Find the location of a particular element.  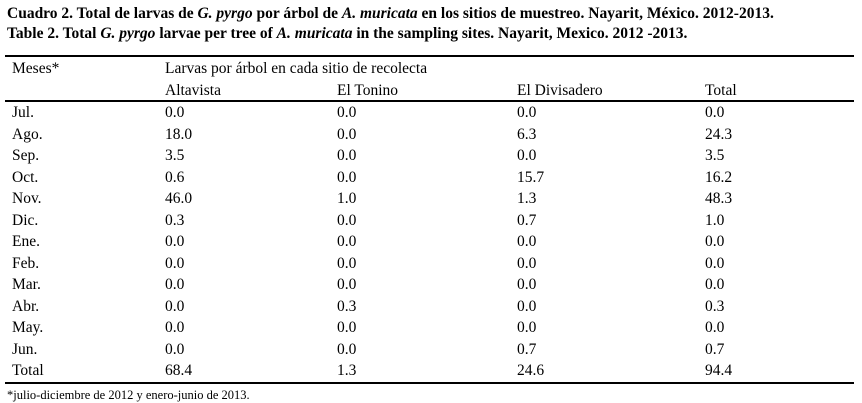

month-cell: Feb. is located at coordinates (26, 263).